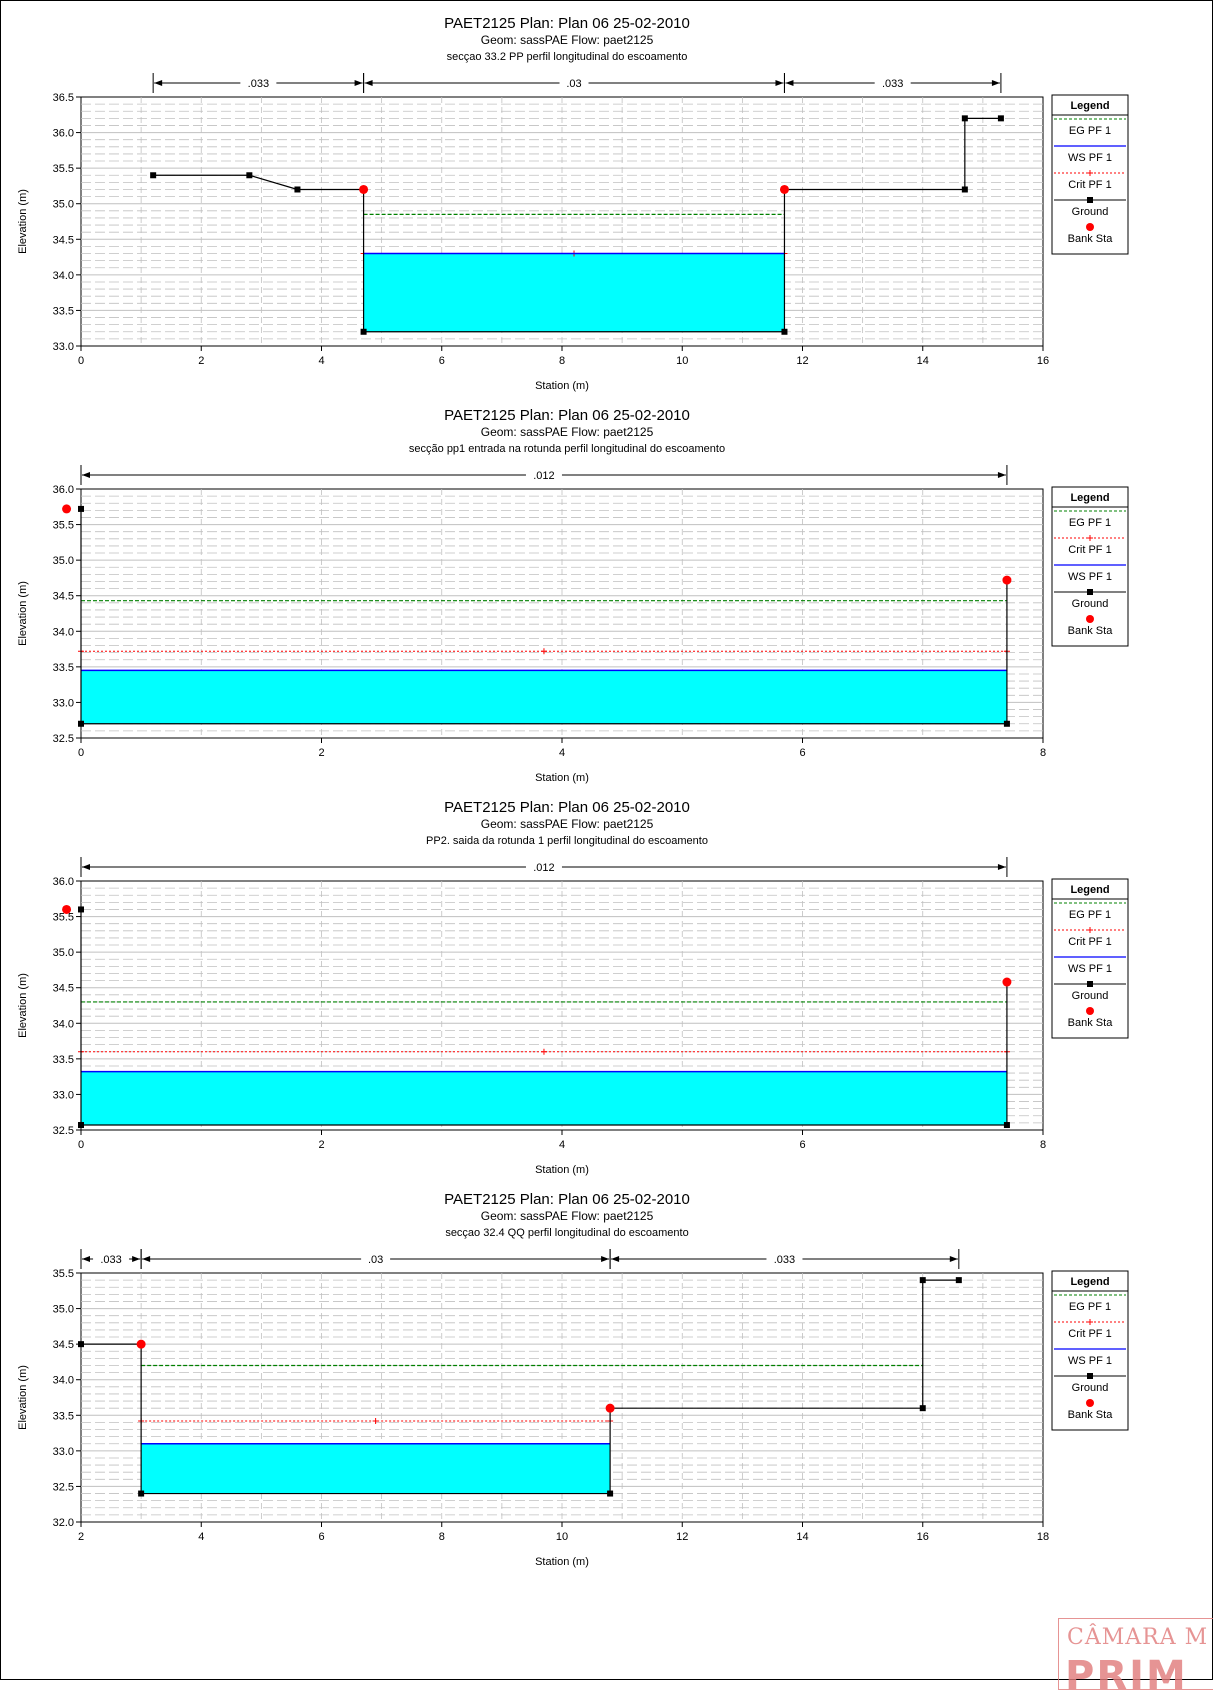 The image size is (1213, 1690). I want to click on y-axis-label: Elevation (m), so click(23, 1397).